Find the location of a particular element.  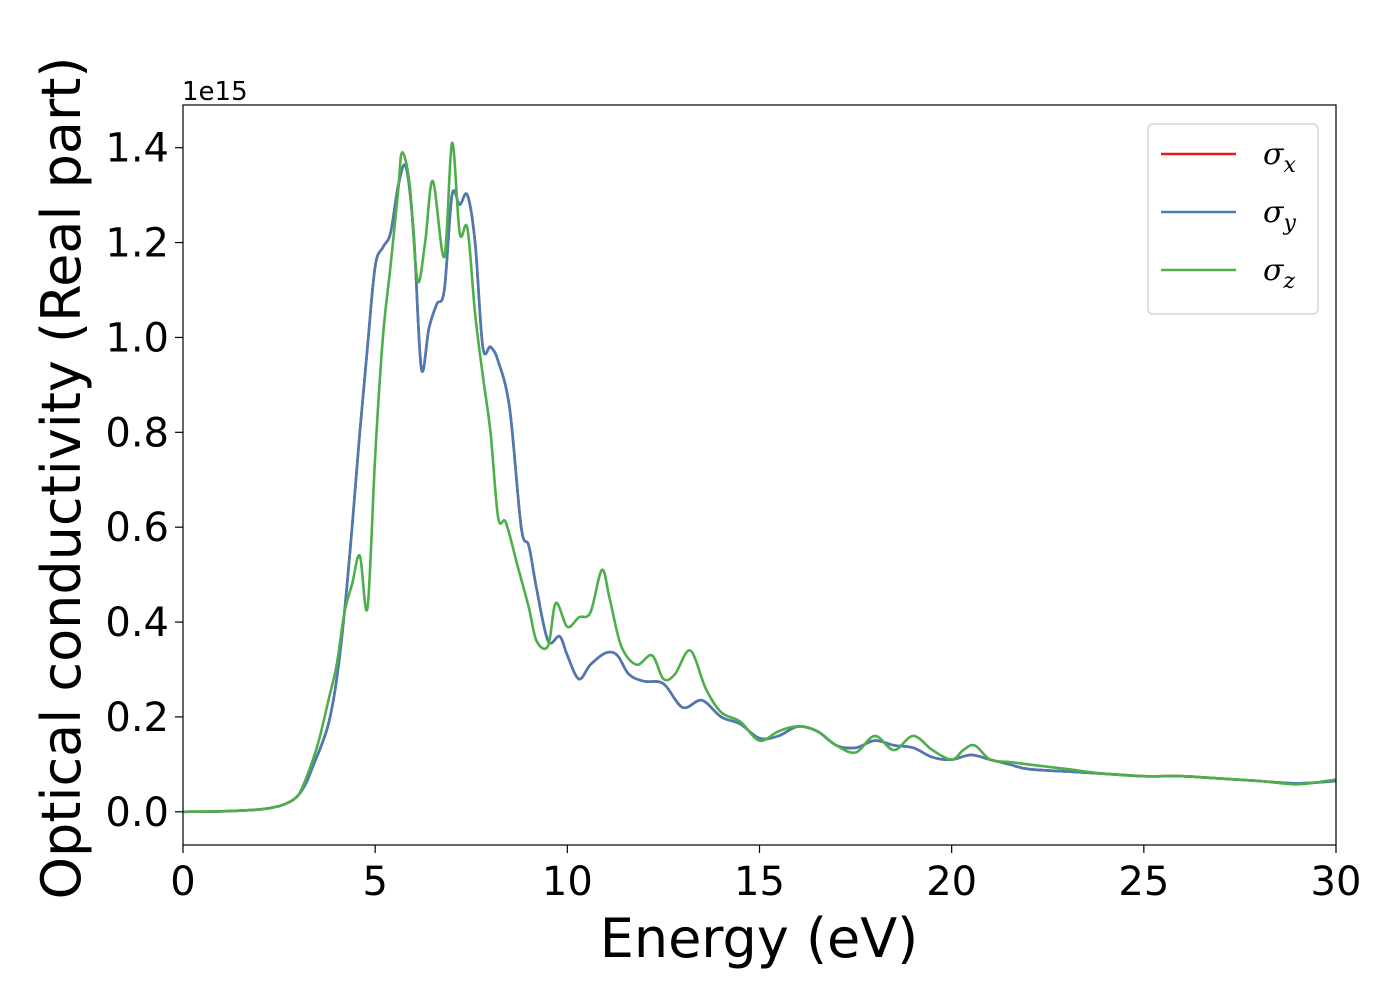

y-tick-label: 0.2 is located at coordinates (137, 718).